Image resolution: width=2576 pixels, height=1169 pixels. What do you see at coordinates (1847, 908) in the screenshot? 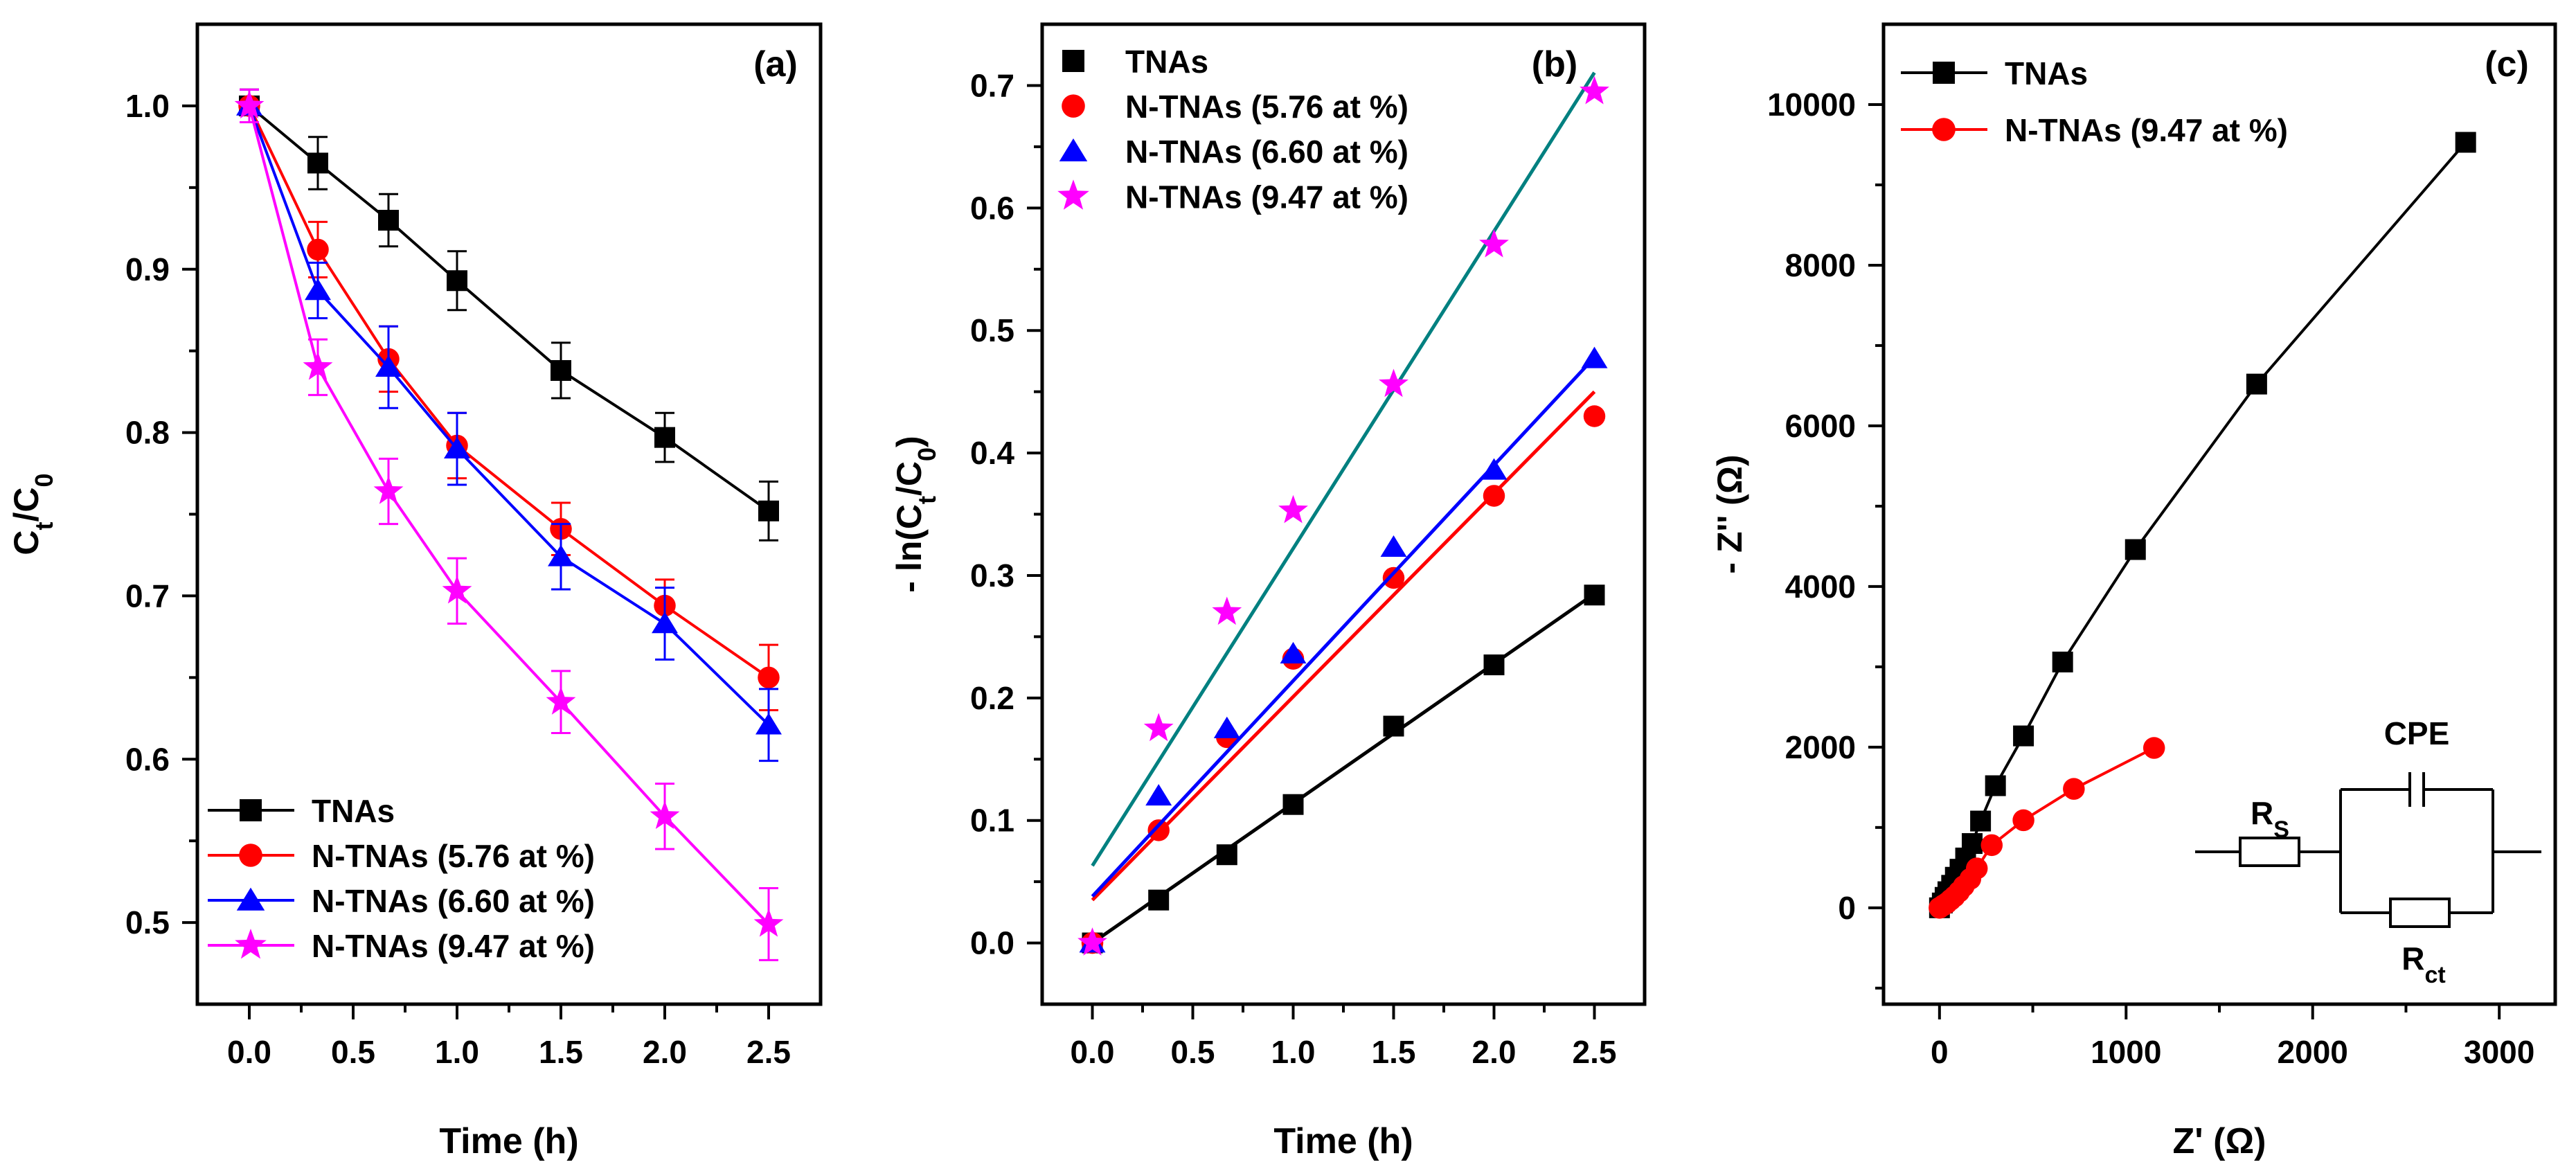
I see `y-tick-label: 0` at bounding box center [1847, 908].